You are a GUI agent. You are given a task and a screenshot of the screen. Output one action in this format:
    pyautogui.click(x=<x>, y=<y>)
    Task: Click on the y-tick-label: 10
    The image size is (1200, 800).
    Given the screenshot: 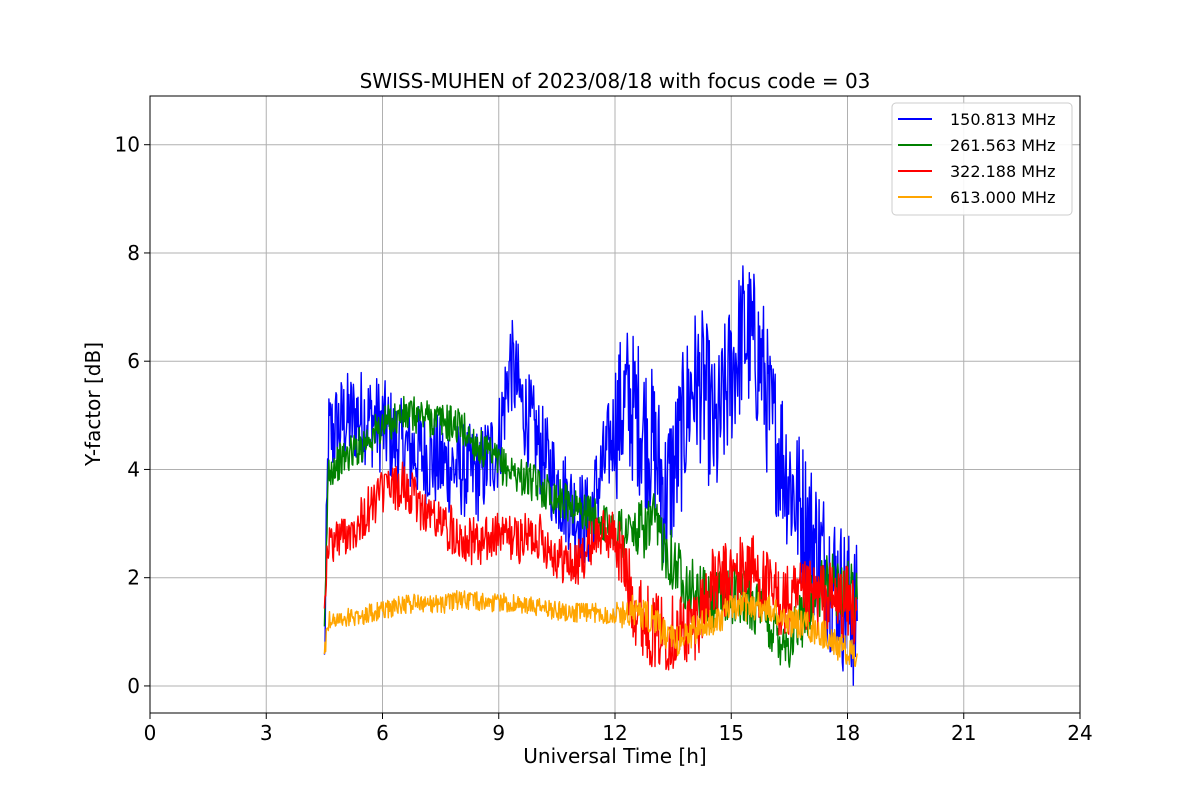 What is the action you would take?
    pyautogui.click(x=127, y=145)
    